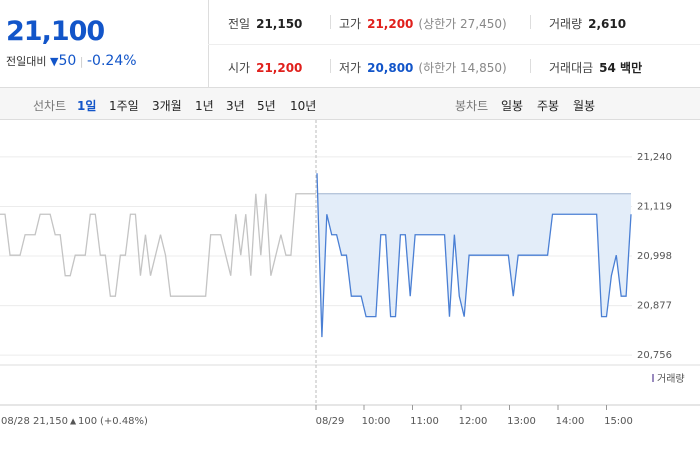 The height and width of the screenshot is (450, 700). What do you see at coordinates (584, 106) in the screenshot?
I see `period-tab: 월봉` at bounding box center [584, 106].